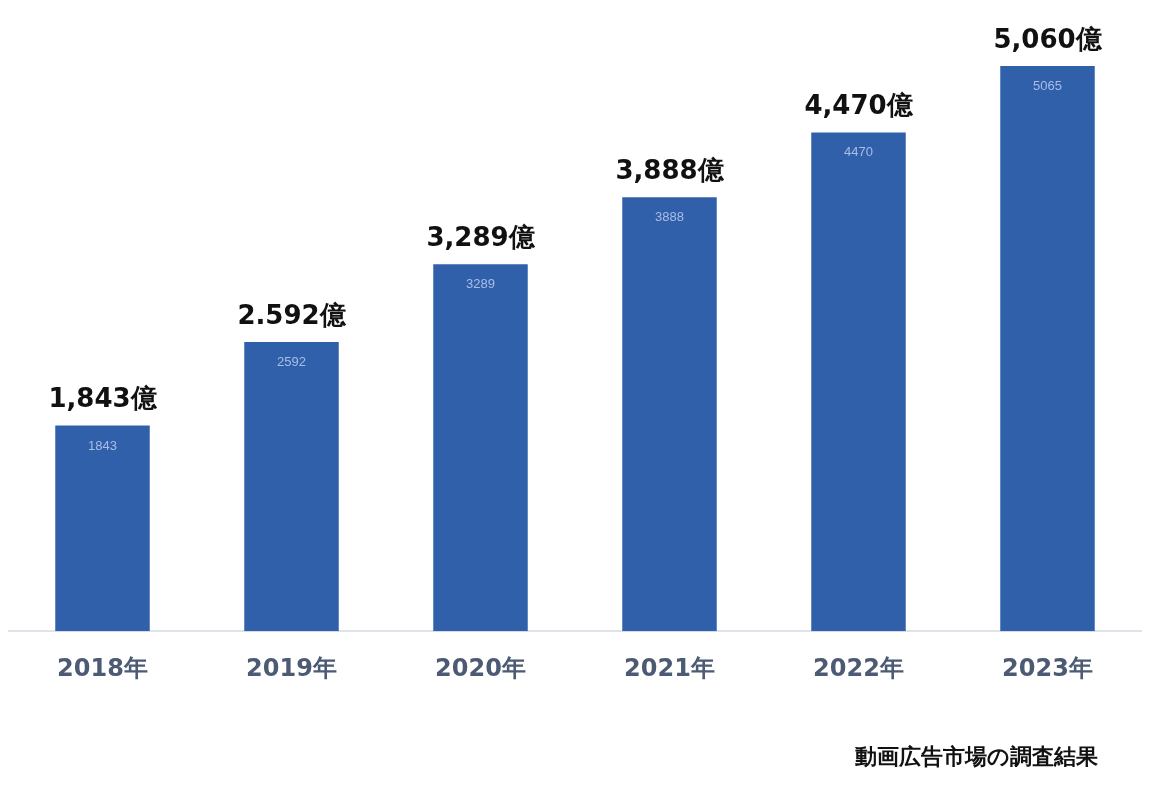  I want to click on data-label: 3289, so click(480, 284).